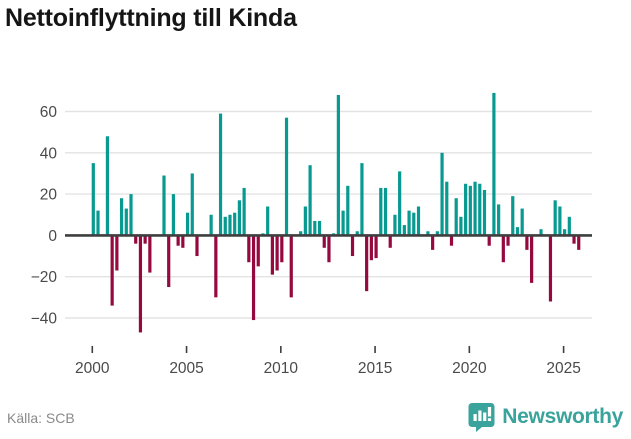 This screenshot has width=631, height=439. Describe the element at coordinates (183, 241) in the screenshot. I see `bar-q19` at that location.